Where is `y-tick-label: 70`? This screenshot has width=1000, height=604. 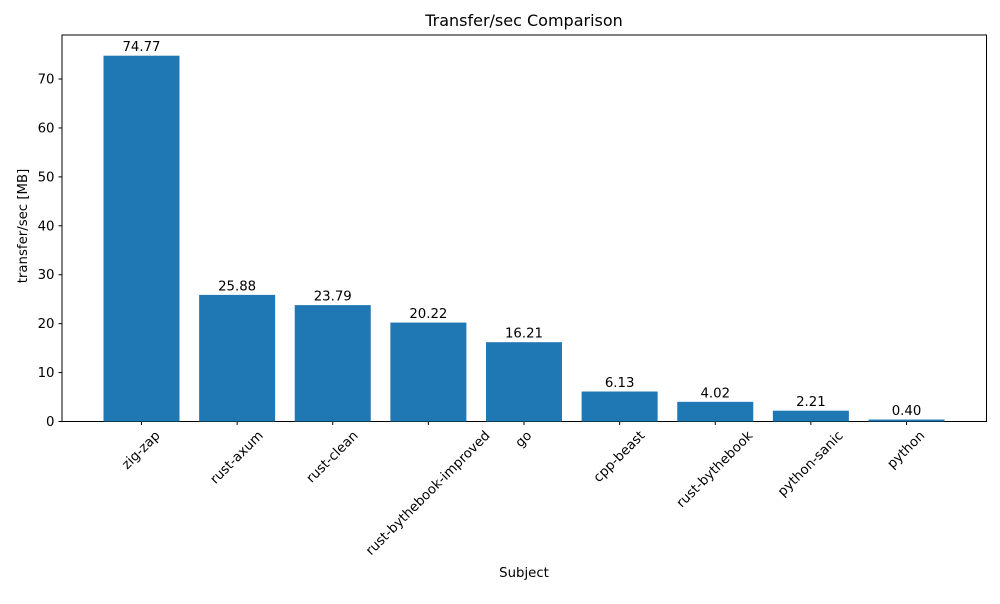 y-tick-label: 70 is located at coordinates (46, 80).